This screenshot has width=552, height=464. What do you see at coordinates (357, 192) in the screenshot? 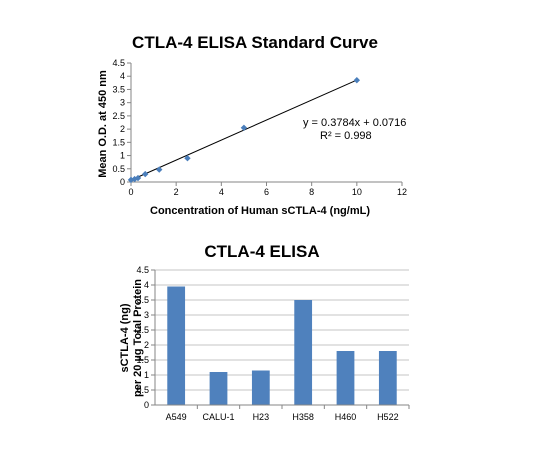
I see `standard-curve-x-tick-label: 10` at bounding box center [357, 192].